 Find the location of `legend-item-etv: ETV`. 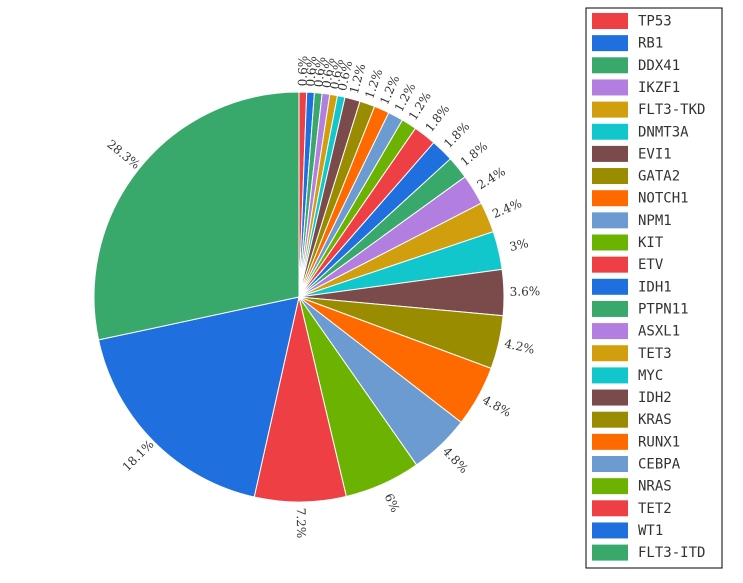

legend-item-etv: ETV is located at coordinates (628, 264).